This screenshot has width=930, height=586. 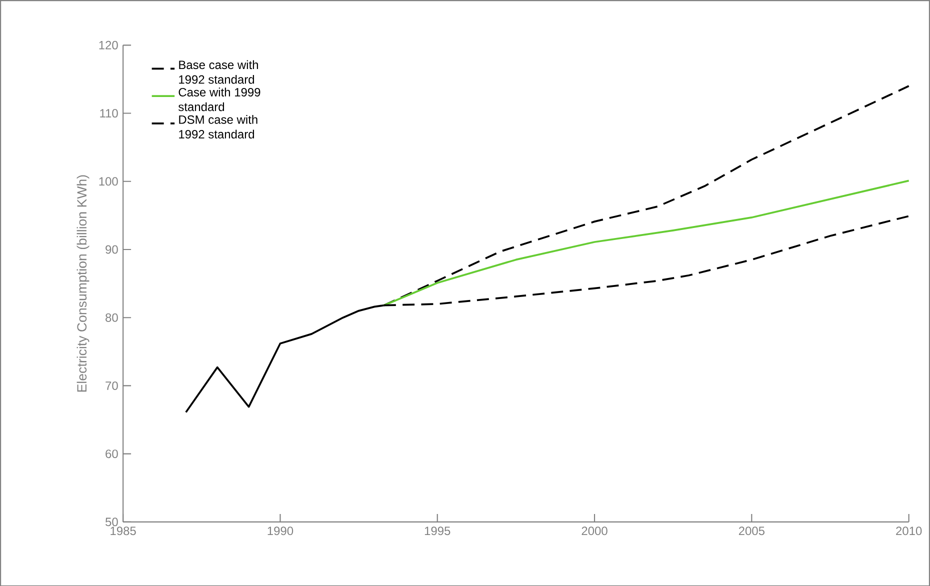 I want to click on y-tick-label: 50, so click(x=112, y=521).